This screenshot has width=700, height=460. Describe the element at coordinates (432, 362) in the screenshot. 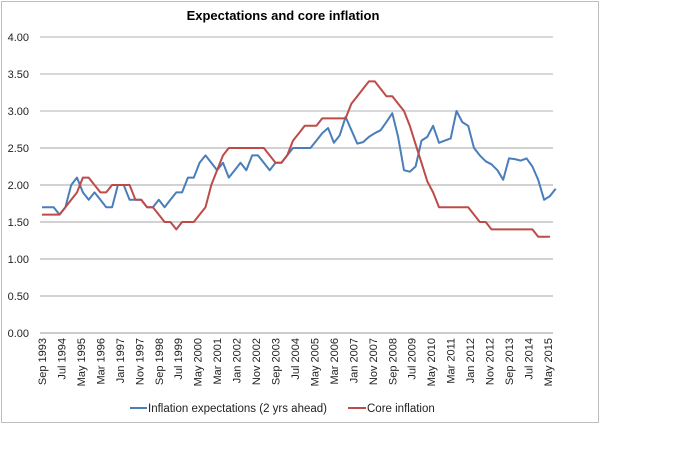

I see `x-tick-label: May 2010` at that location.